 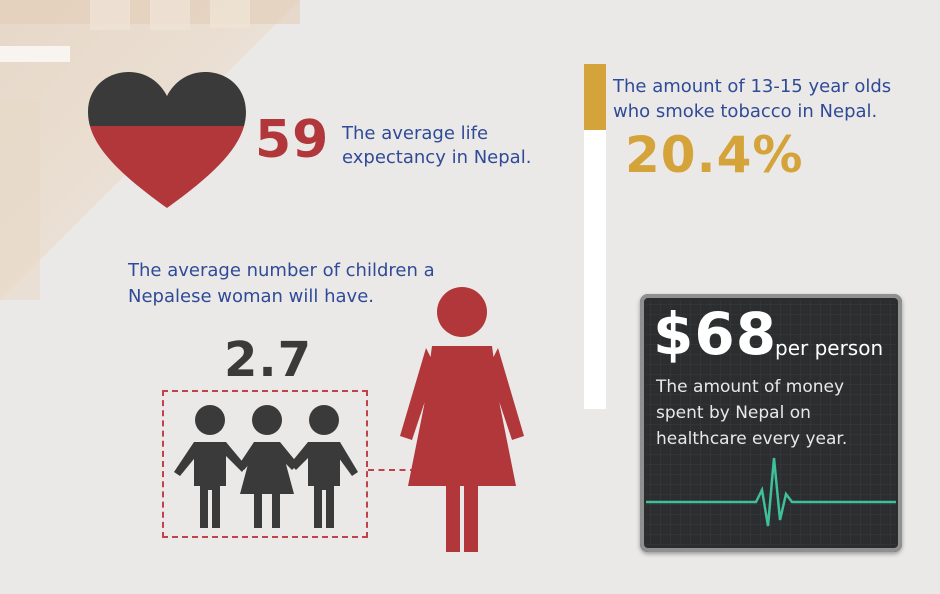 I want to click on tobacco-bar, so click(x=595, y=236).